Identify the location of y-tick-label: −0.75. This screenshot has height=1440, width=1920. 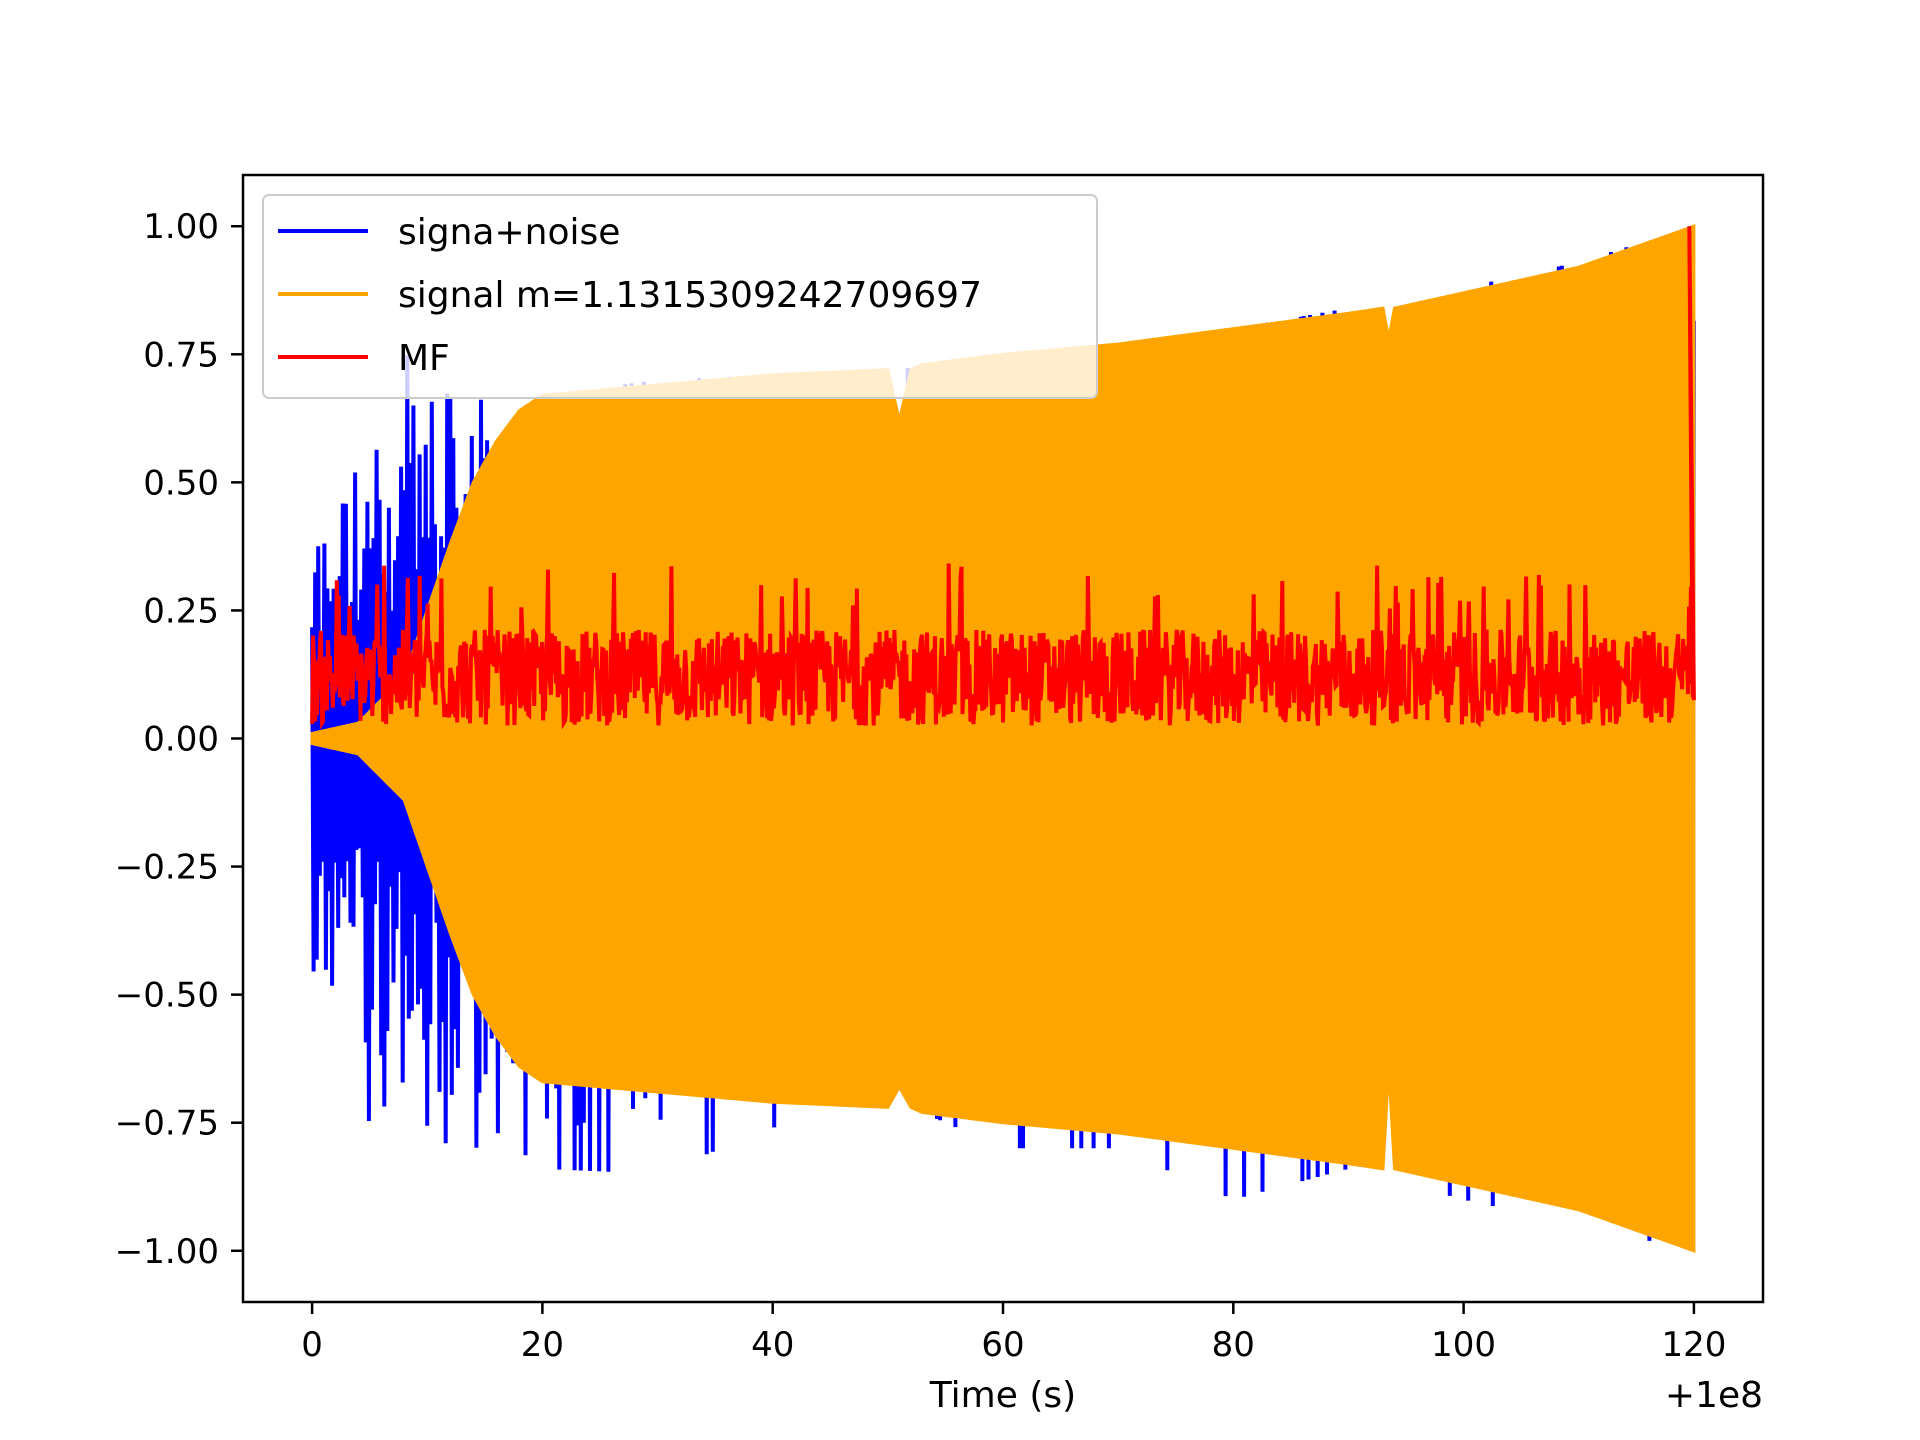
(167, 1124).